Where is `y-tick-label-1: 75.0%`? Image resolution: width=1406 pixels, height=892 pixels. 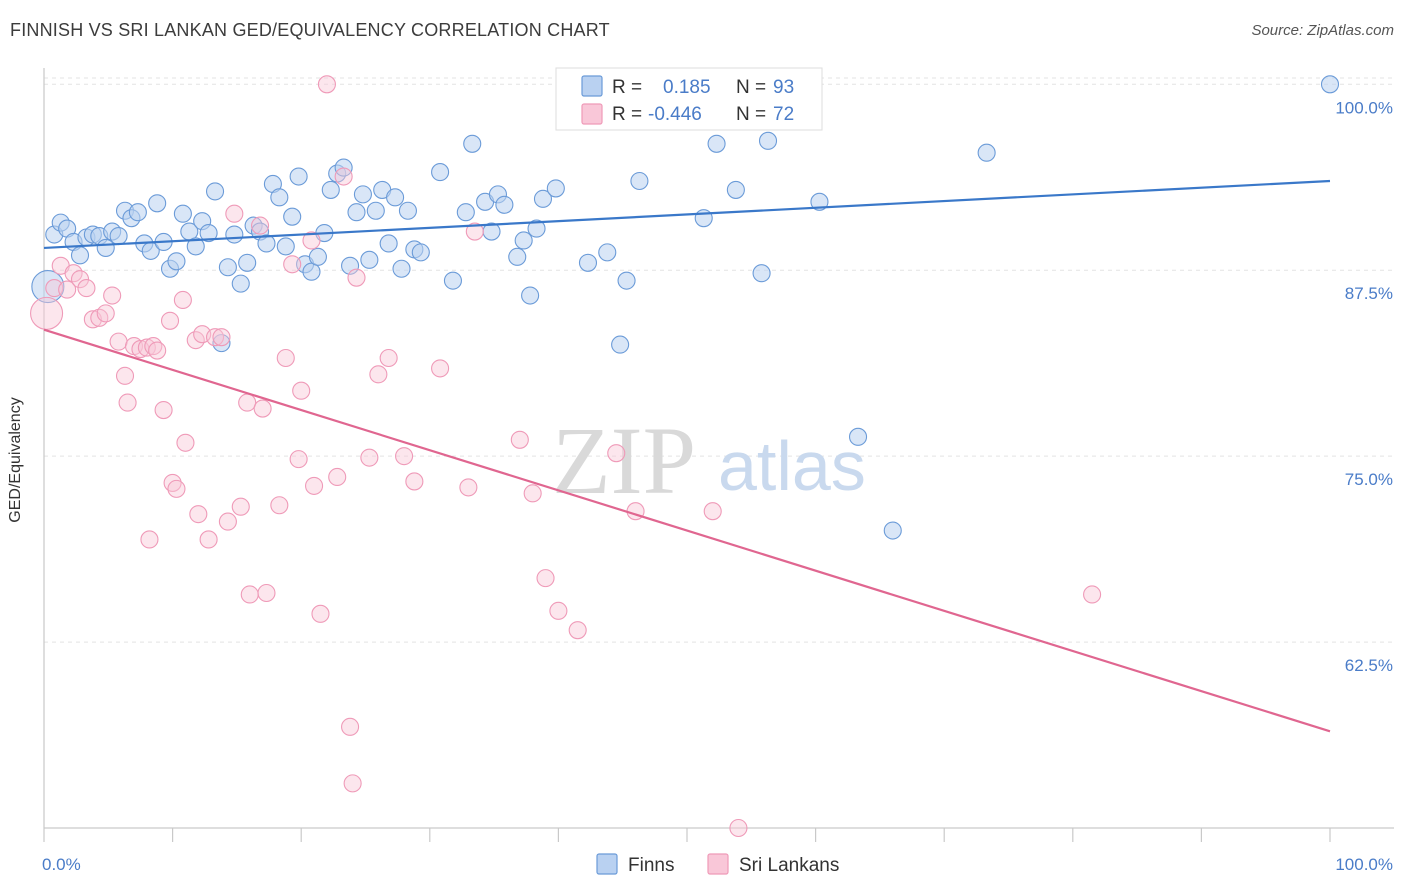 y-tick-label-1: 75.0% is located at coordinates (1369, 479).